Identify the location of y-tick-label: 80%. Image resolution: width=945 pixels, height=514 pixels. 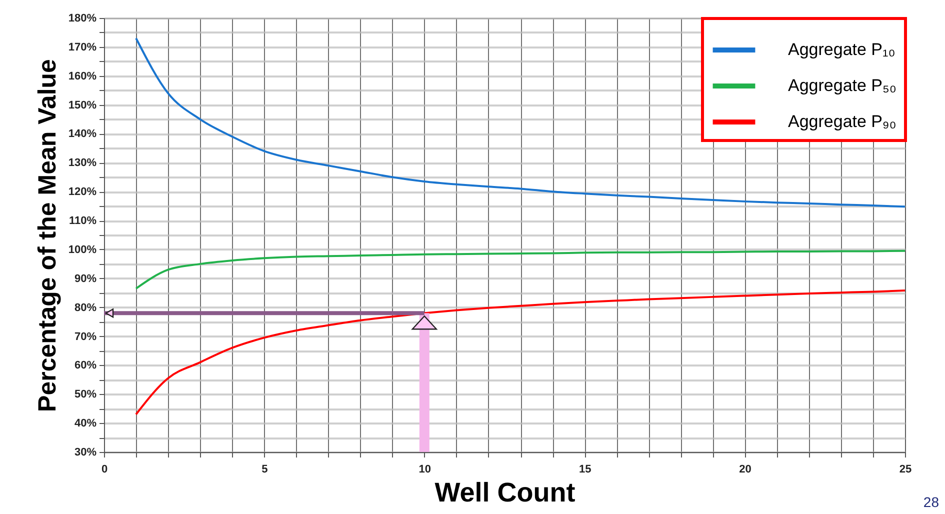
(85, 308).